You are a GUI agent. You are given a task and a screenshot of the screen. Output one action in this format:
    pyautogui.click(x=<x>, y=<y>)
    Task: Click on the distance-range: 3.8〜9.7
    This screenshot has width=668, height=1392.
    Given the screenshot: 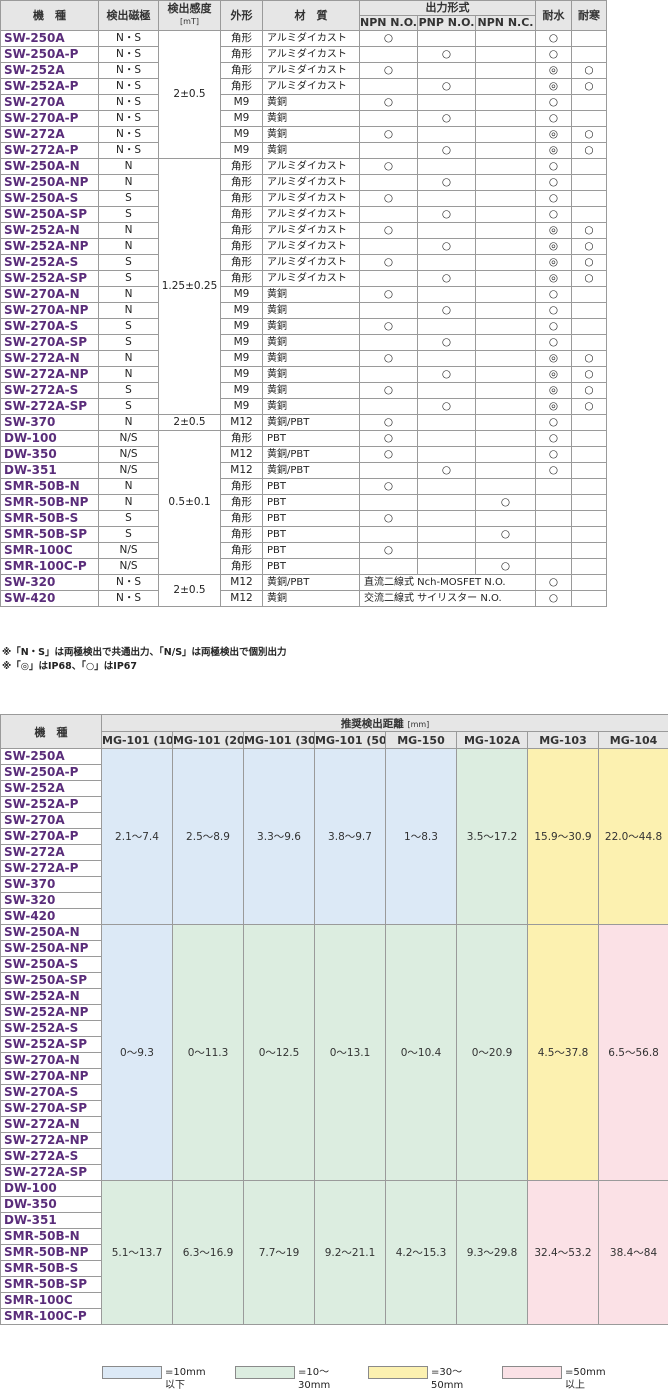 What is the action you would take?
    pyautogui.click(x=350, y=837)
    